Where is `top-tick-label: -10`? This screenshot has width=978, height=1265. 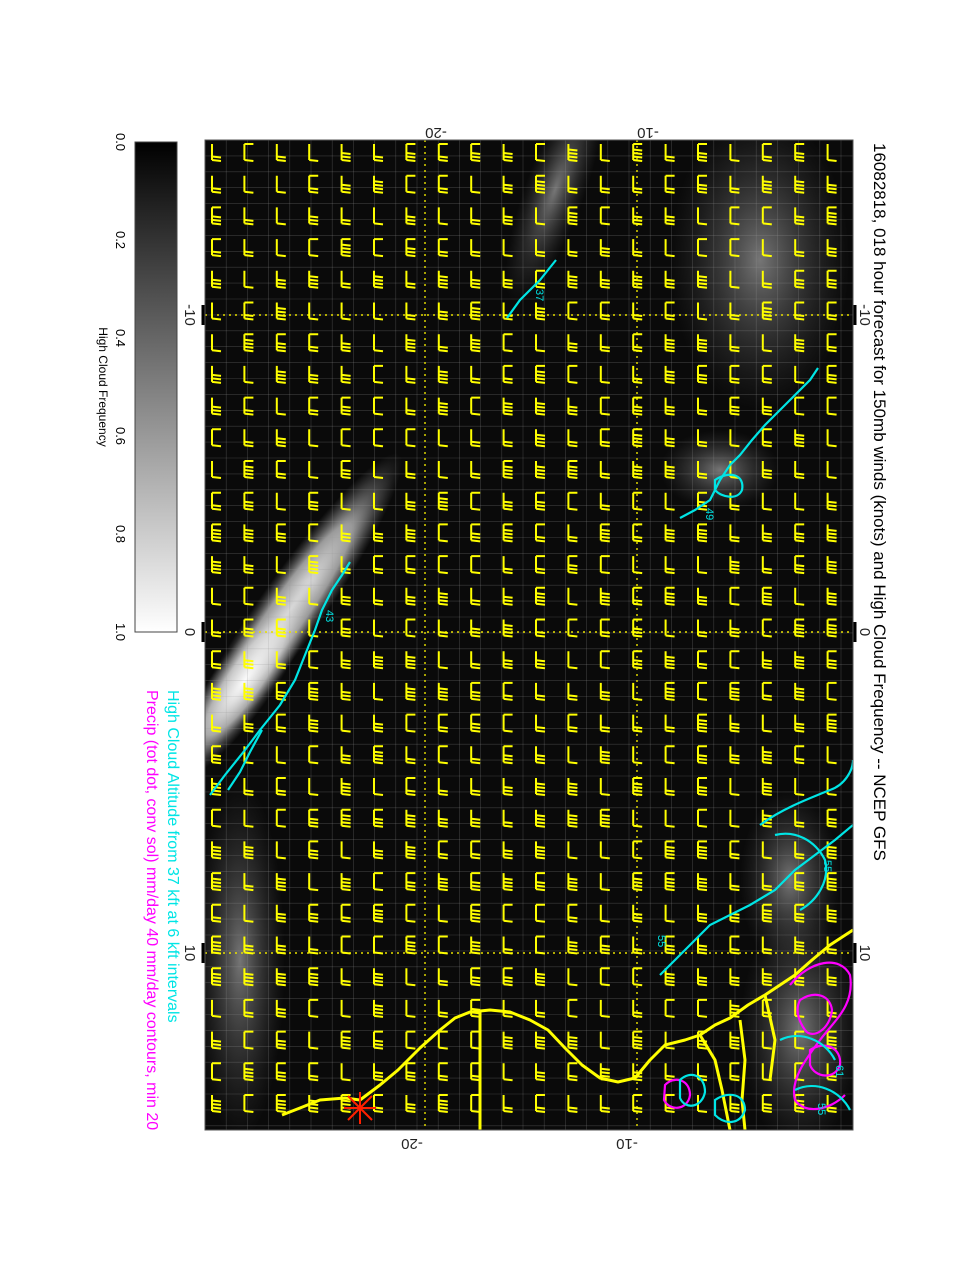 top-tick-label: -10 is located at coordinates (648, 132).